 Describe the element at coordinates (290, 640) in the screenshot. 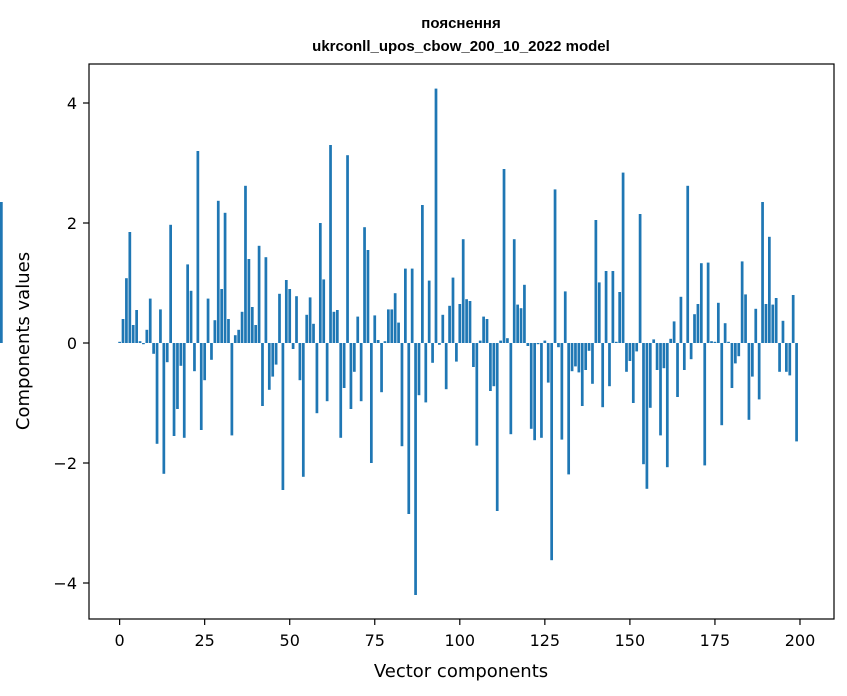

I see `x-tick-label: 50` at that location.